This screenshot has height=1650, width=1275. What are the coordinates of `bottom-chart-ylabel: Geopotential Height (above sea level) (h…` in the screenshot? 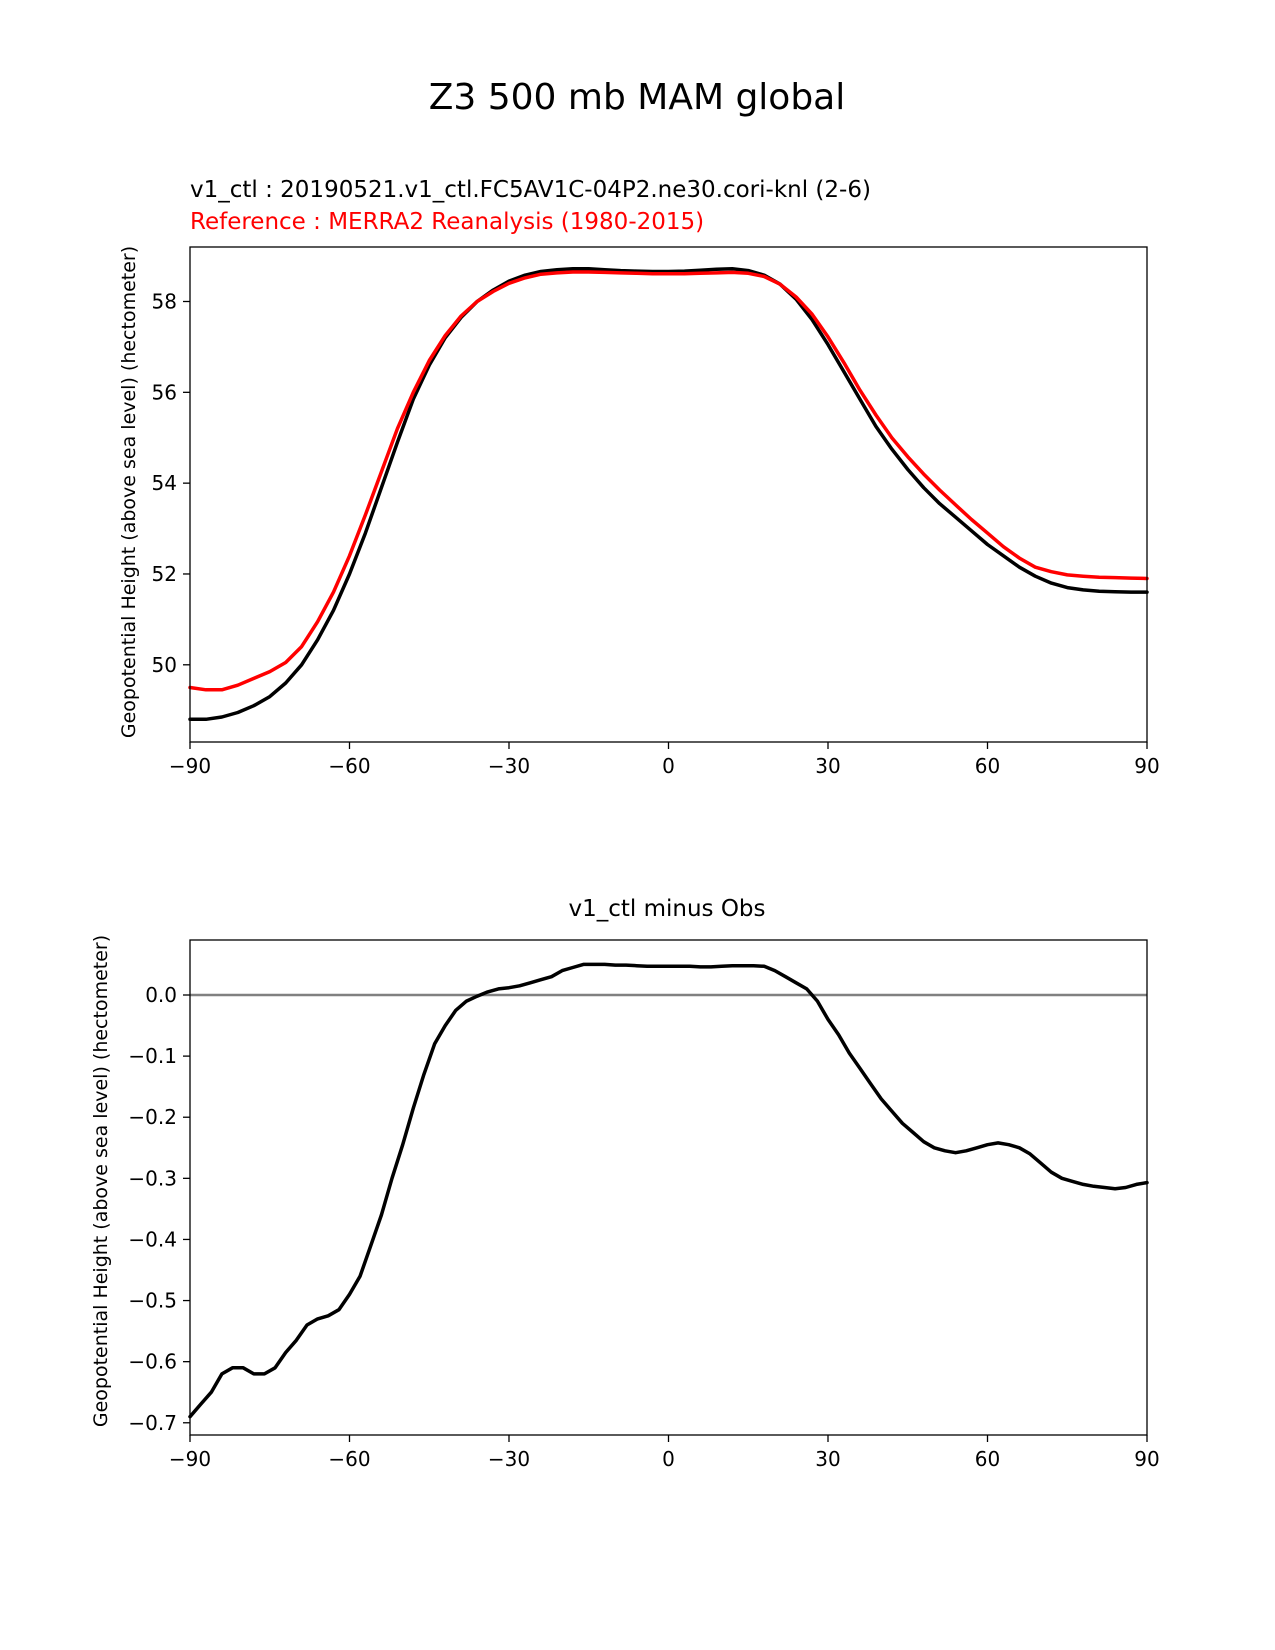 It's located at (101, 1181).